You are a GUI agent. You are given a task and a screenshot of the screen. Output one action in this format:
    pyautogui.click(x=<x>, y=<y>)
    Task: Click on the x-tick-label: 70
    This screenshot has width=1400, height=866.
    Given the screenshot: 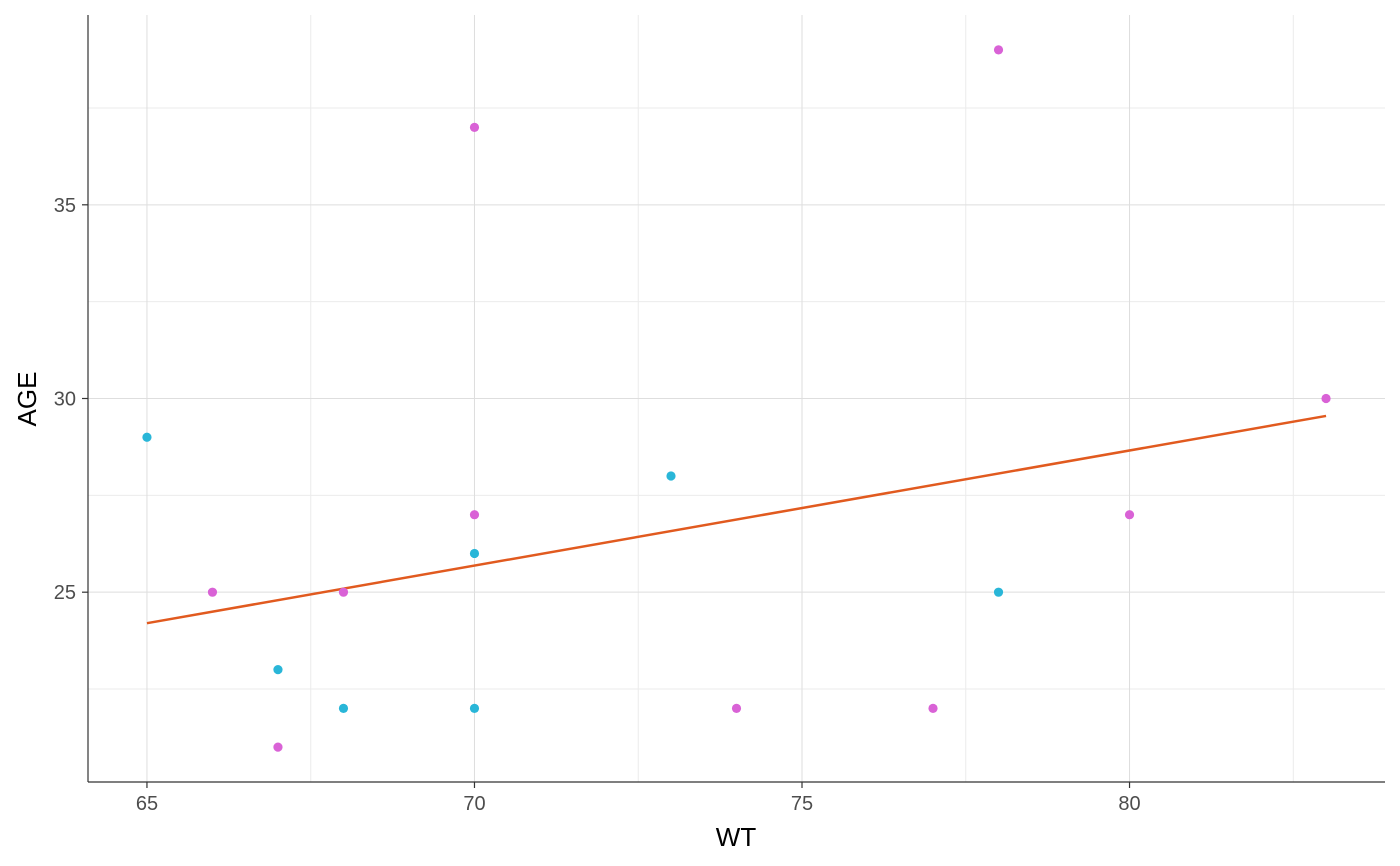 What is the action you would take?
    pyautogui.click(x=474, y=804)
    